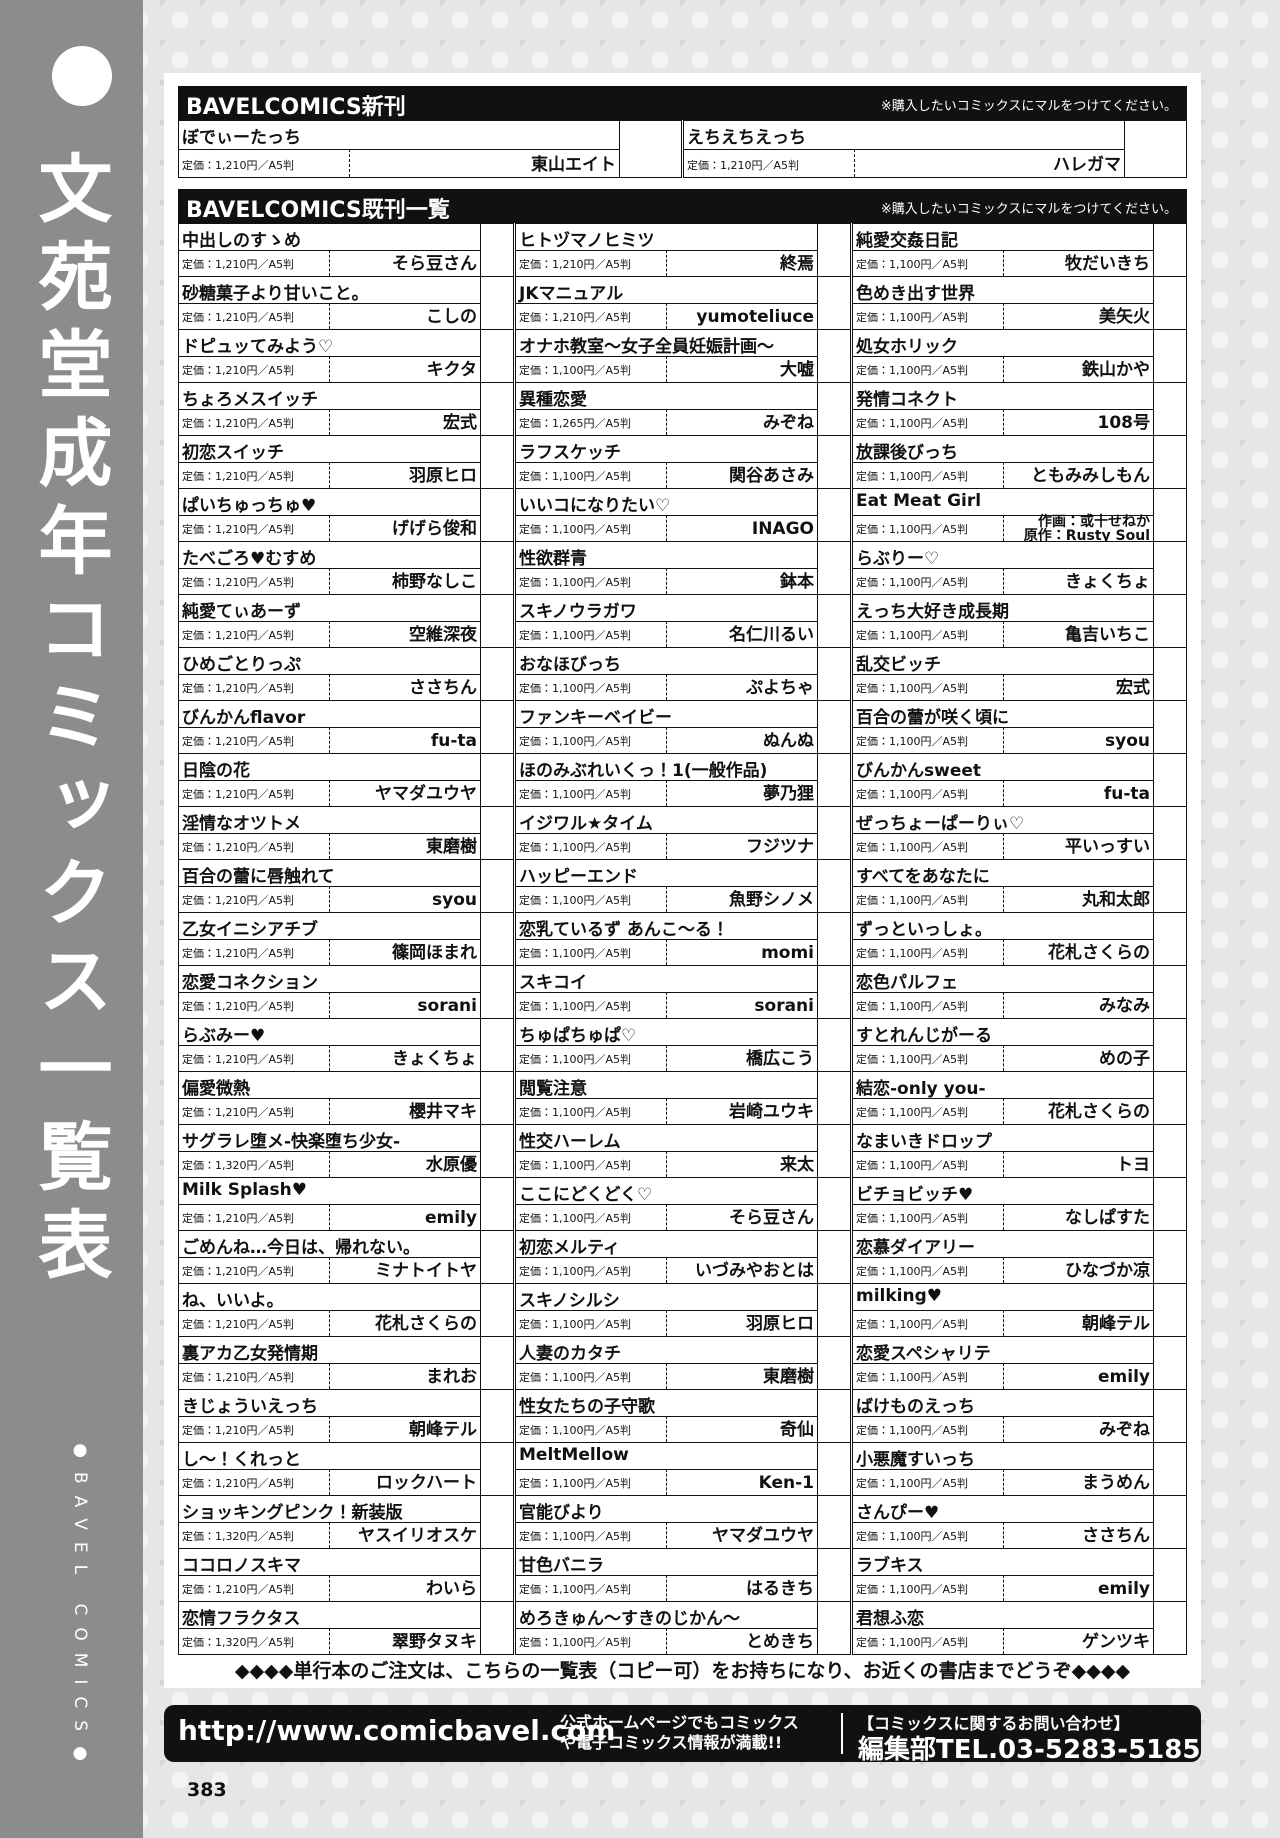 This screenshot has width=1280, height=1838. What do you see at coordinates (915, 1407) in the screenshot?
I see `book-title: ばけものえっち` at bounding box center [915, 1407].